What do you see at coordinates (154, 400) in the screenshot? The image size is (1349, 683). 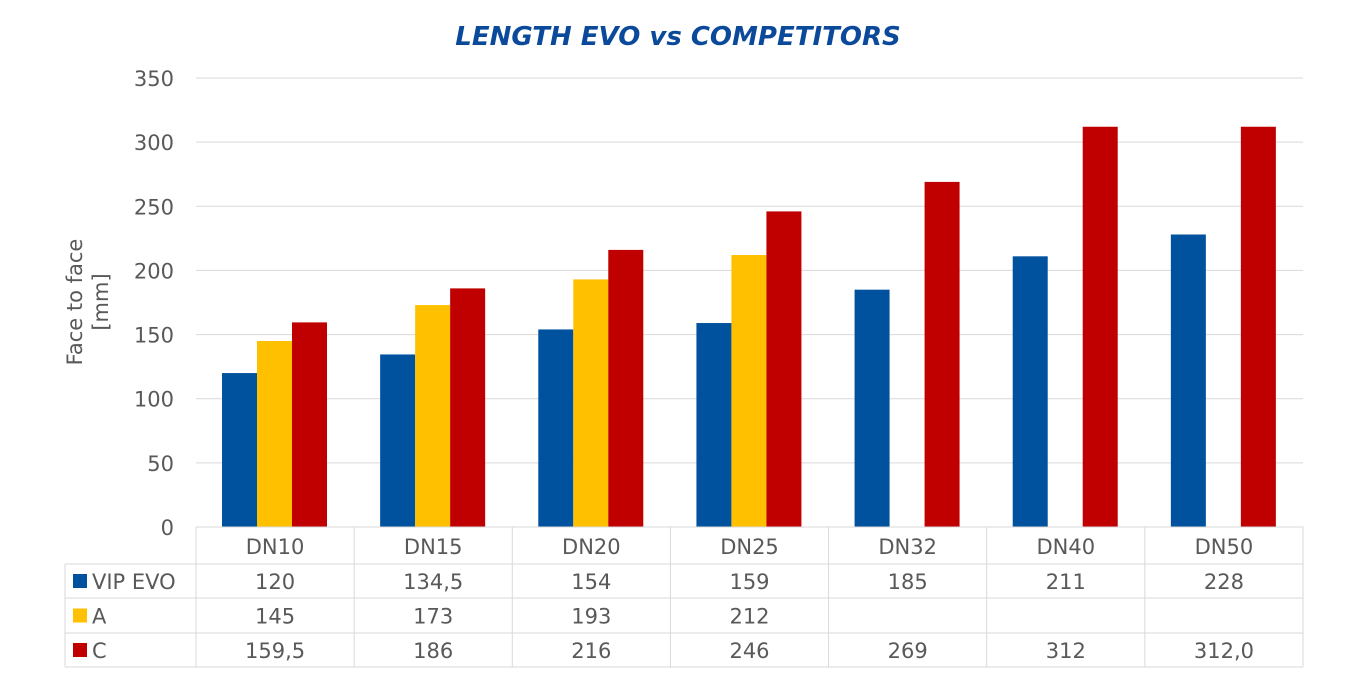 I see `y-tick-label: 100` at bounding box center [154, 400].